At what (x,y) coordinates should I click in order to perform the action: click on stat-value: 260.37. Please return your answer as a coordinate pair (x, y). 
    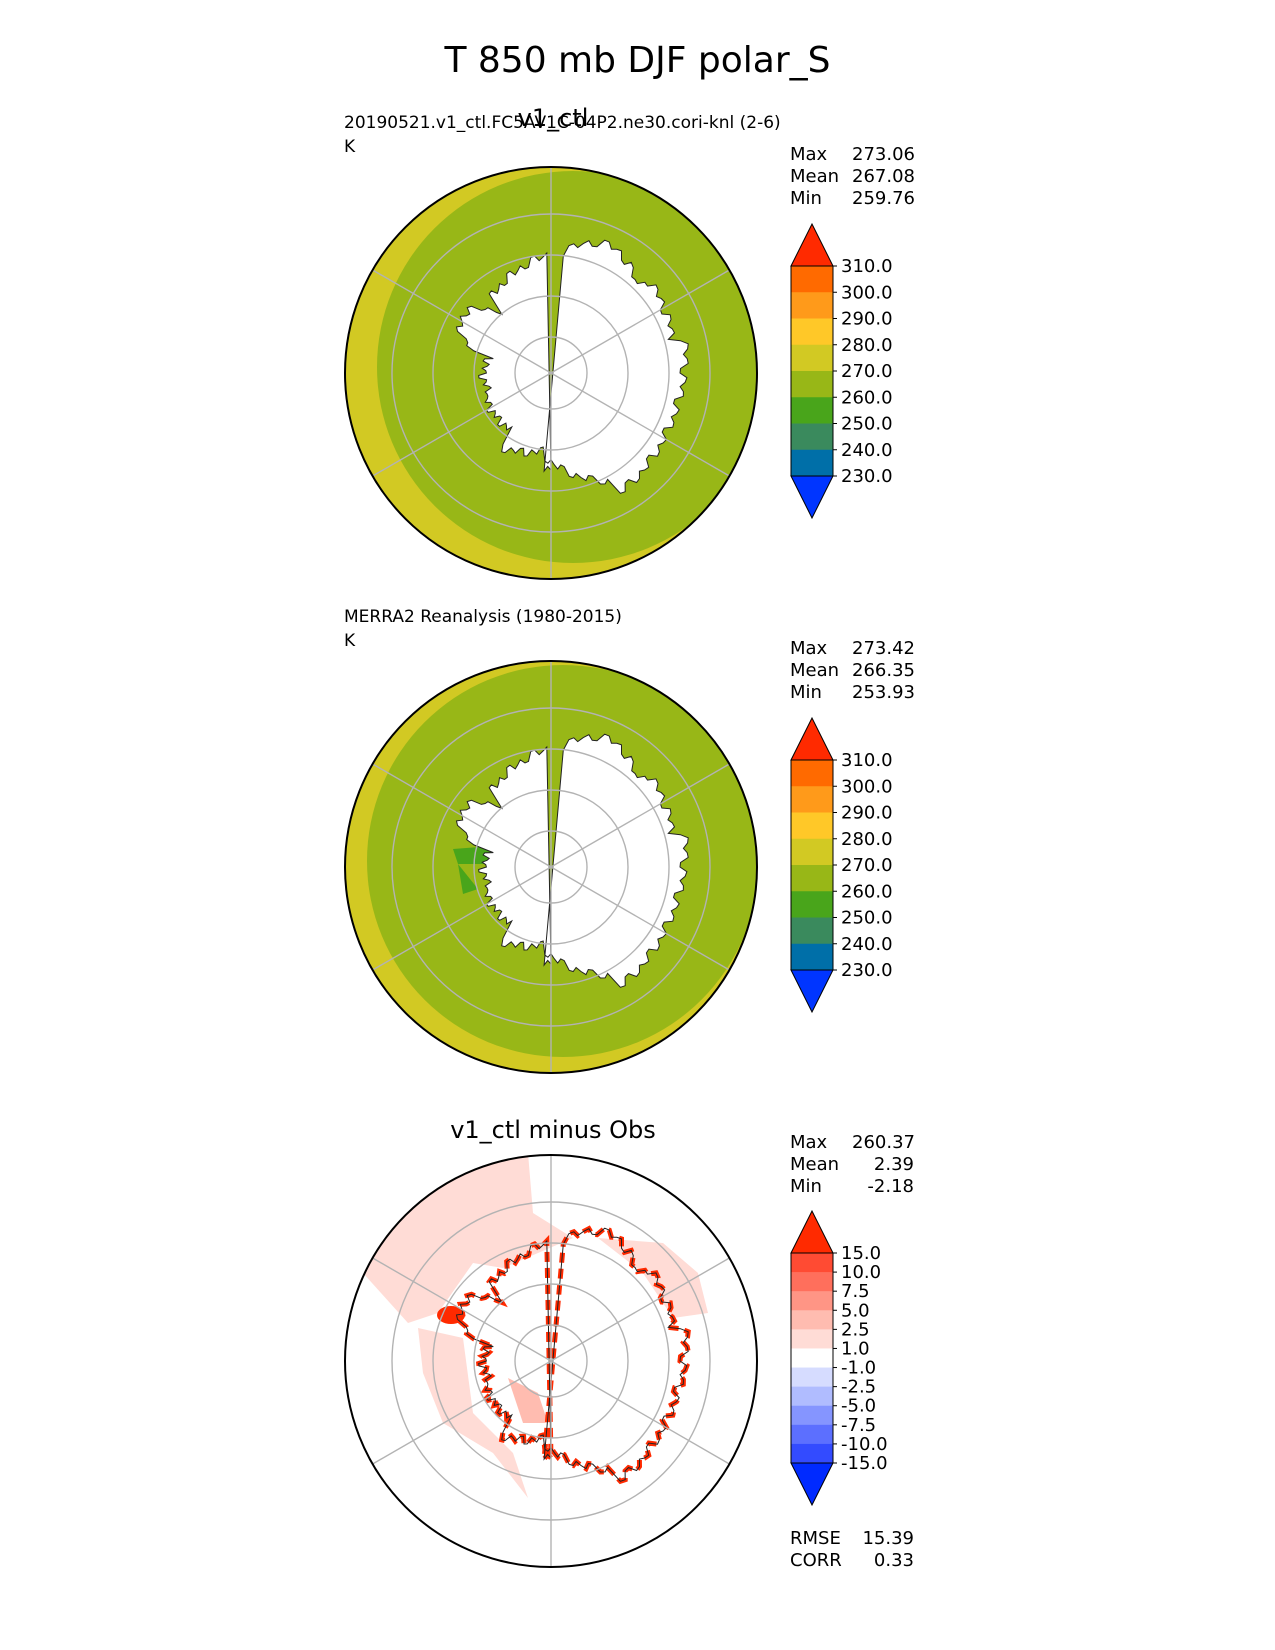
    Looking at the image, I should click on (883, 1142).